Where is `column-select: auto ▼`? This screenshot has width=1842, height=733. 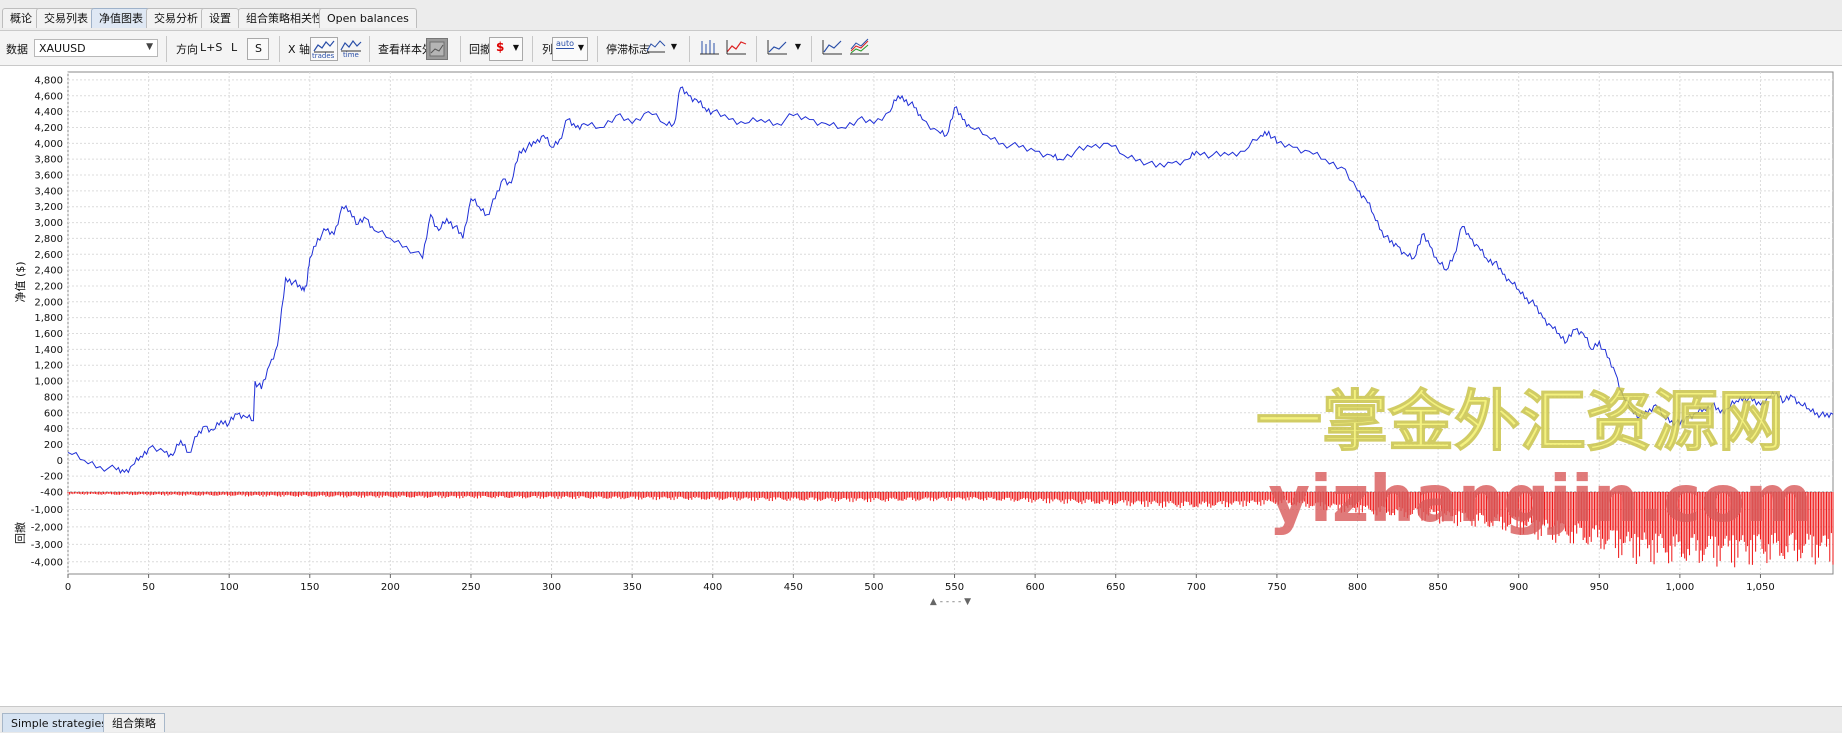
column-select: auto ▼ is located at coordinates (570, 49).